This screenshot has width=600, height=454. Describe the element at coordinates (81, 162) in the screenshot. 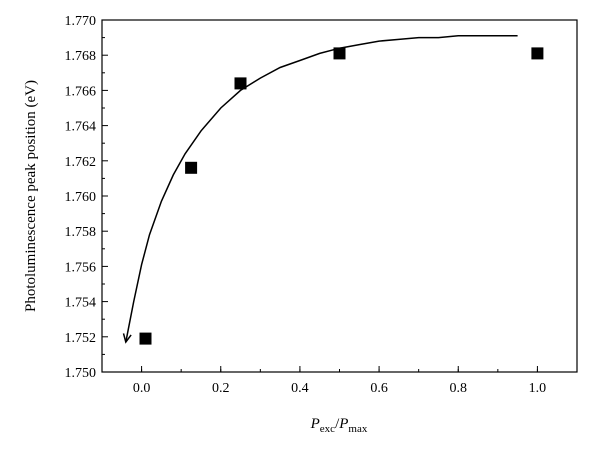

I see `y-tick-label: 1.762` at that location.